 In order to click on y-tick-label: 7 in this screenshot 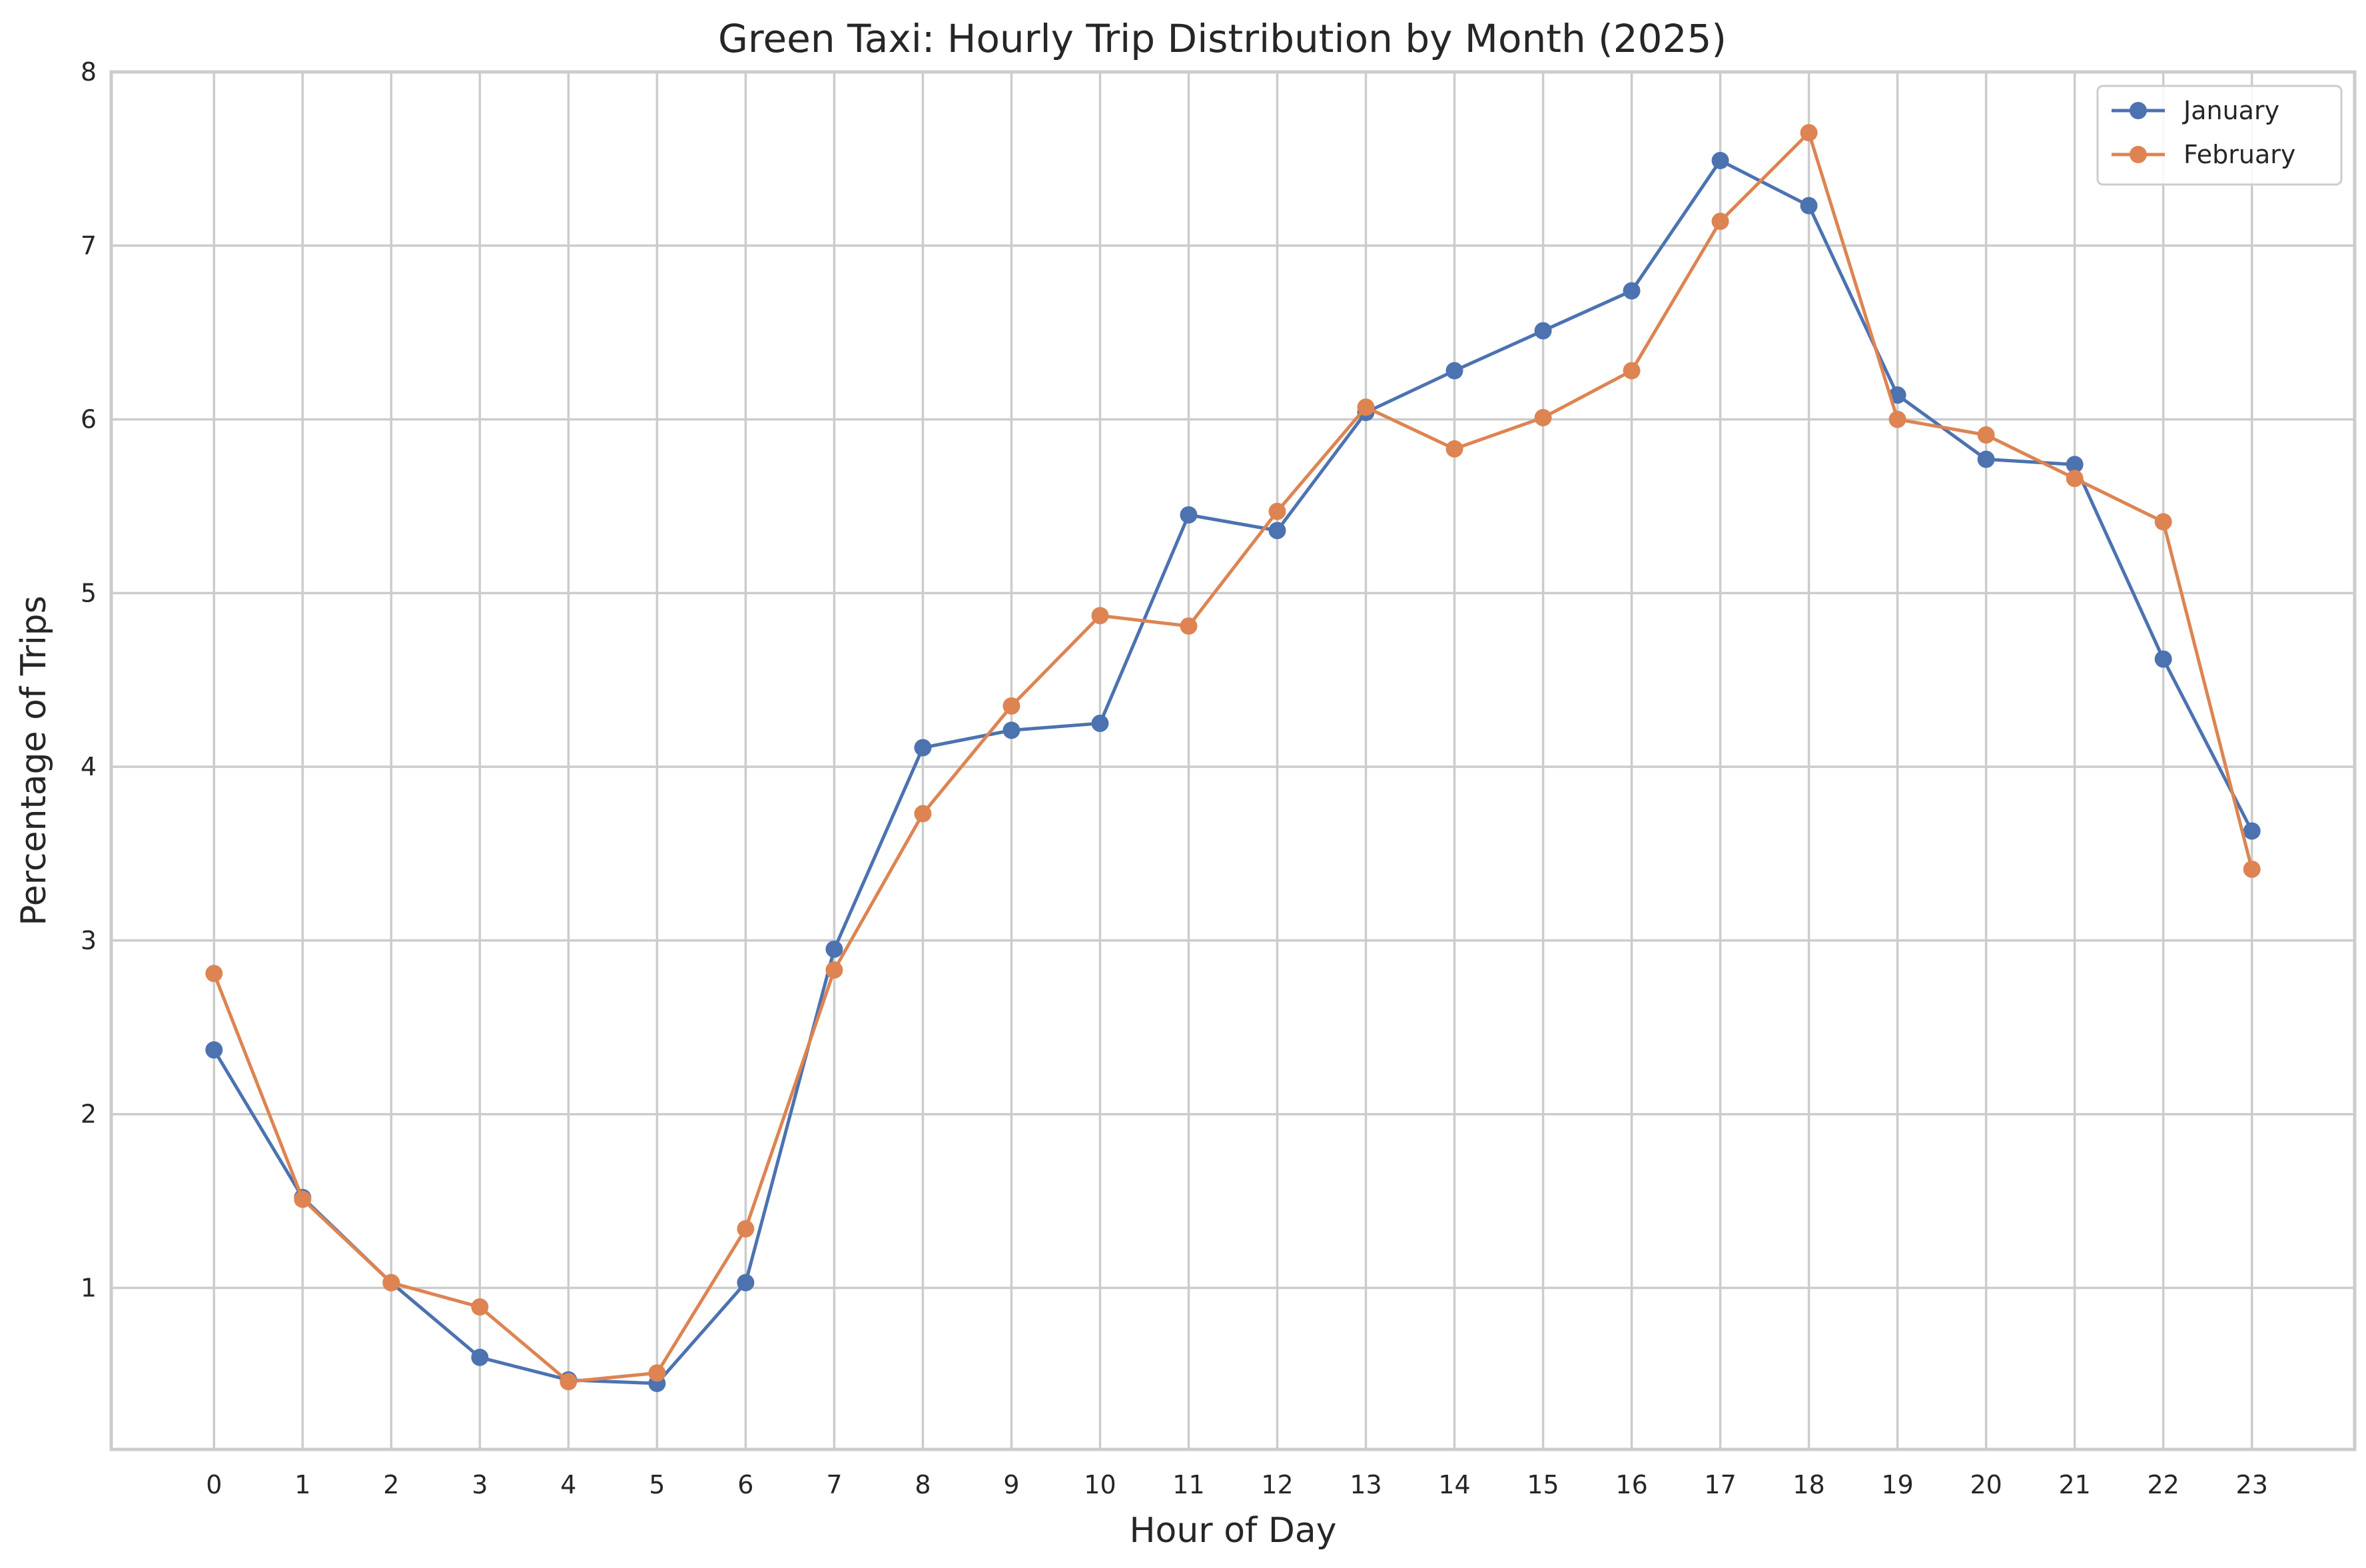, I will do `click(89, 246)`.